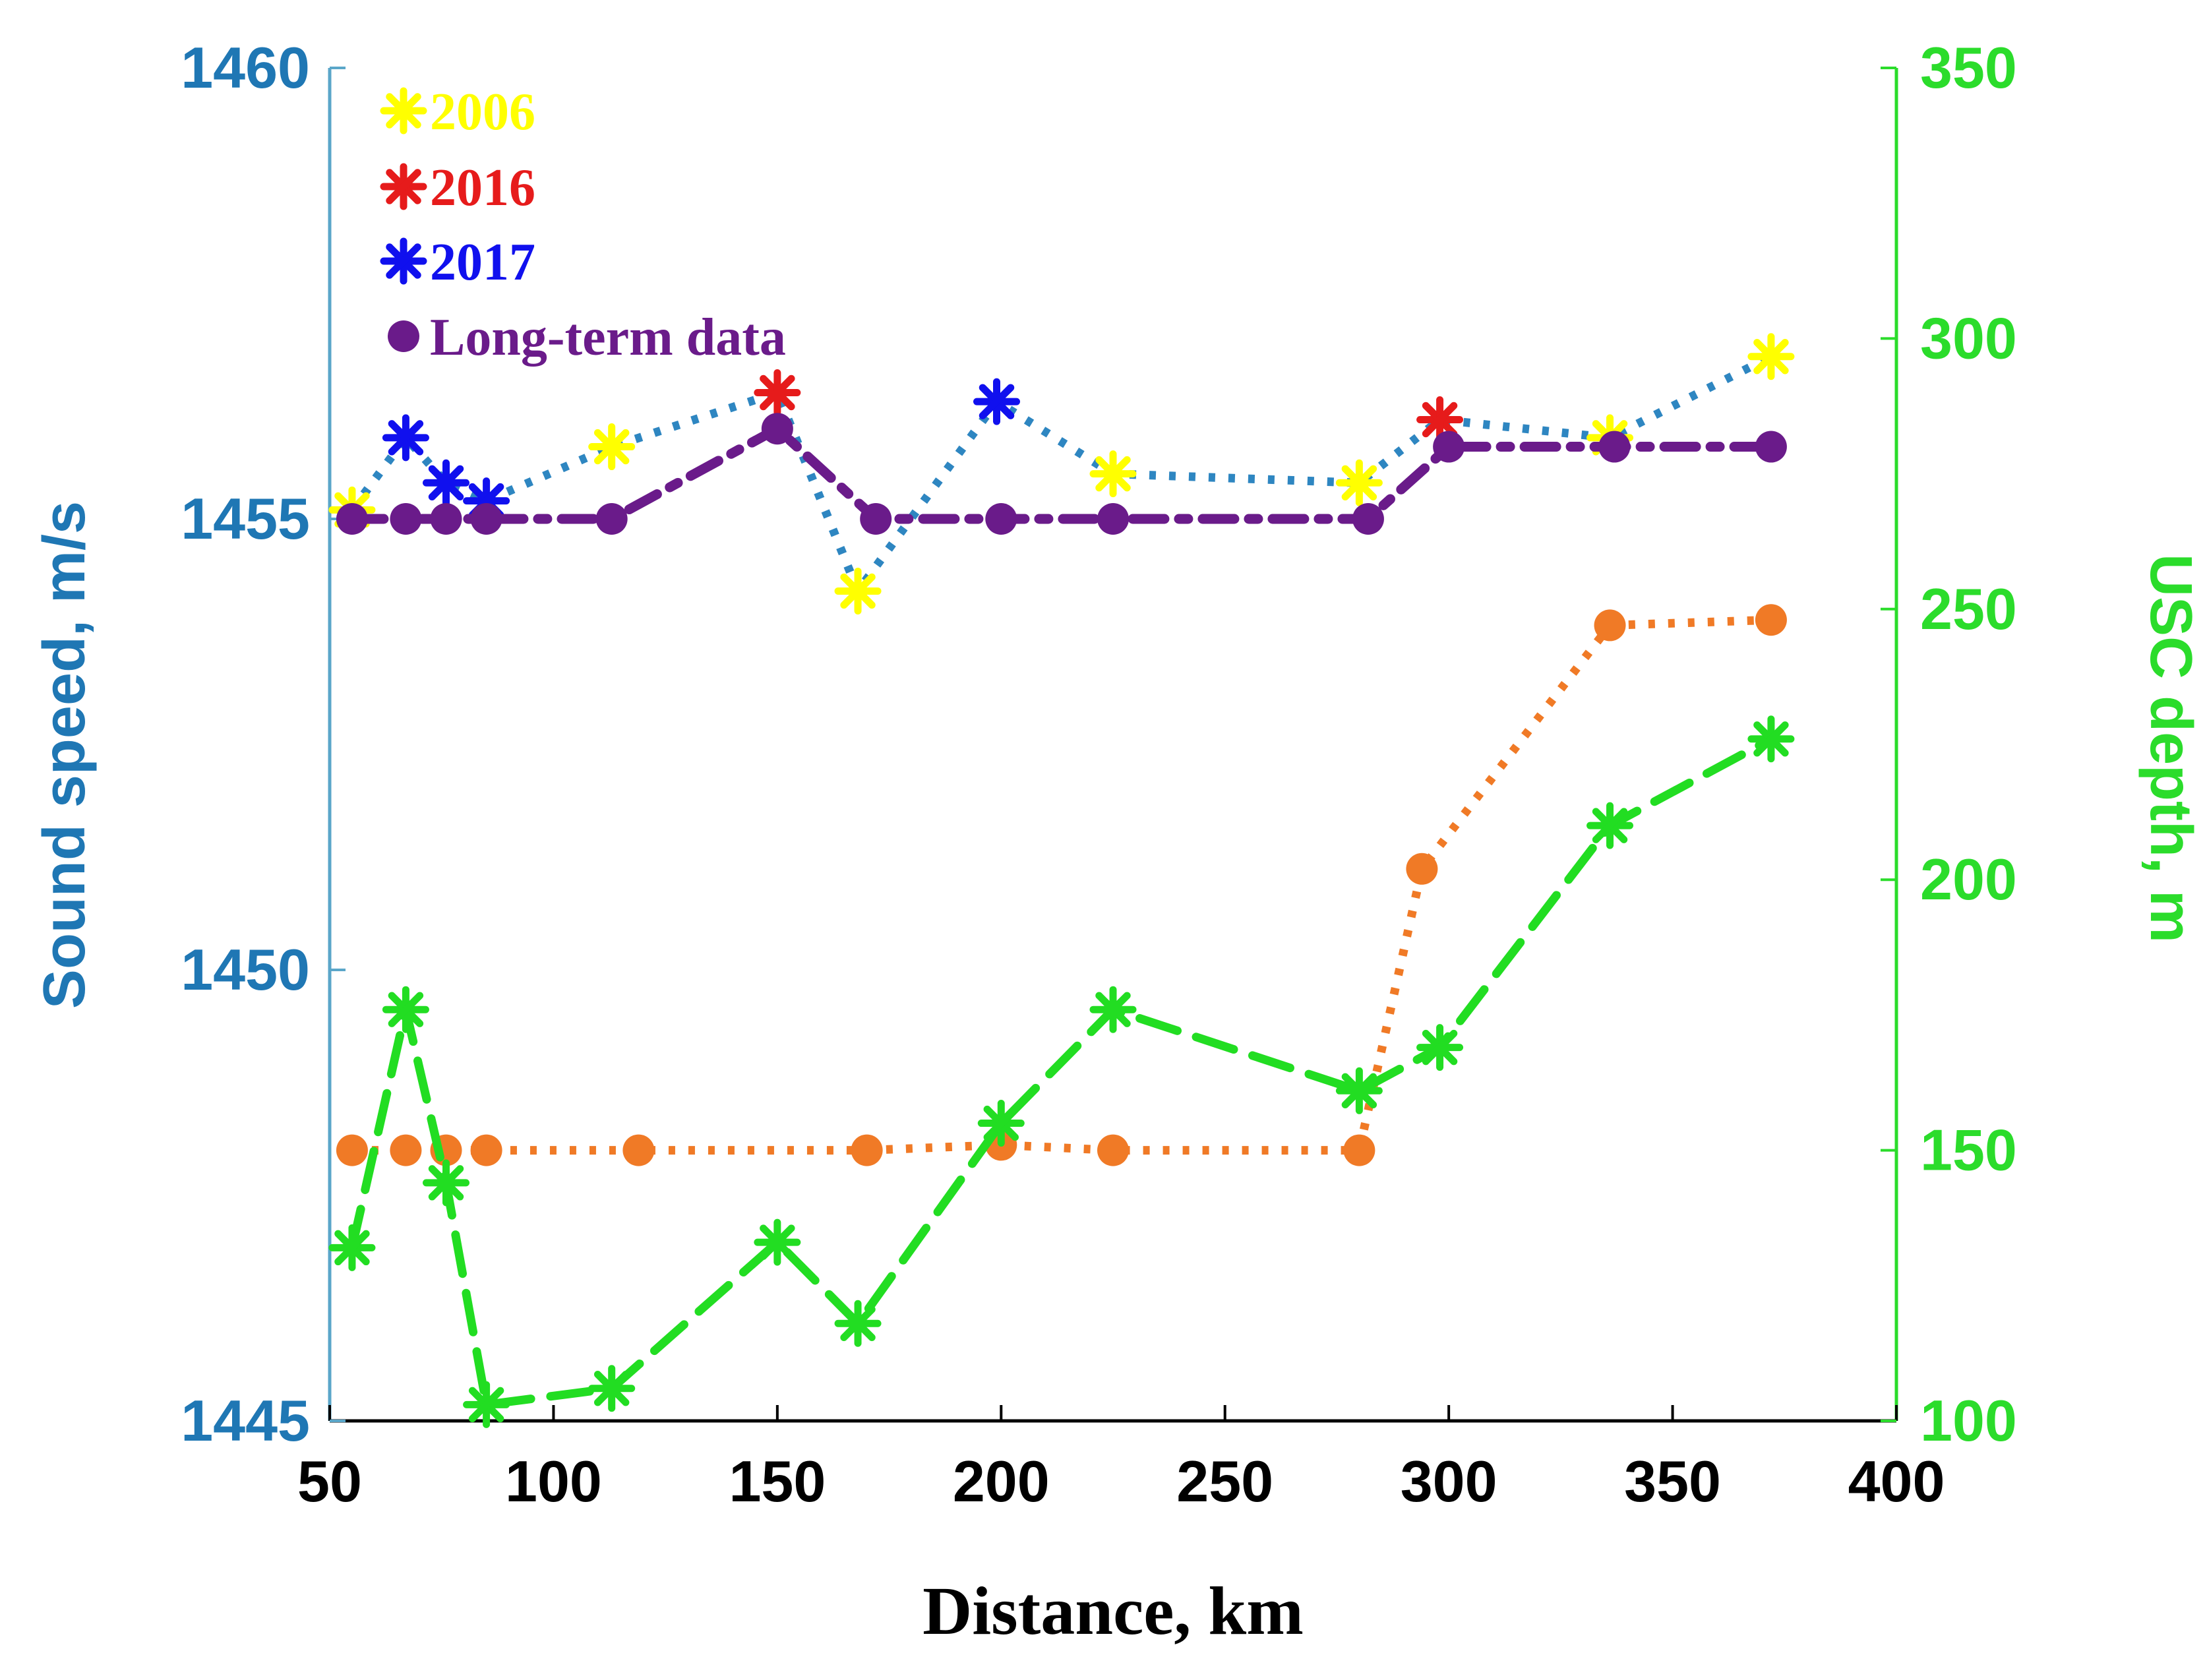 The image size is (2205, 1680). I want to click on legend-marker-2006, so click(403, 111).